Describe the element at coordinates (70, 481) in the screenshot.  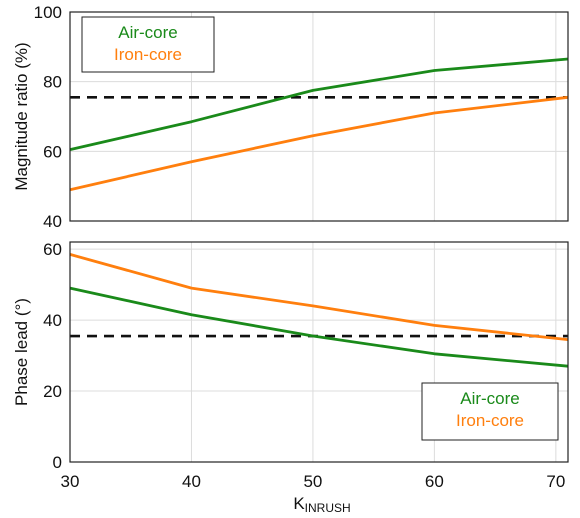
I see `x-tick-label: 30` at that location.